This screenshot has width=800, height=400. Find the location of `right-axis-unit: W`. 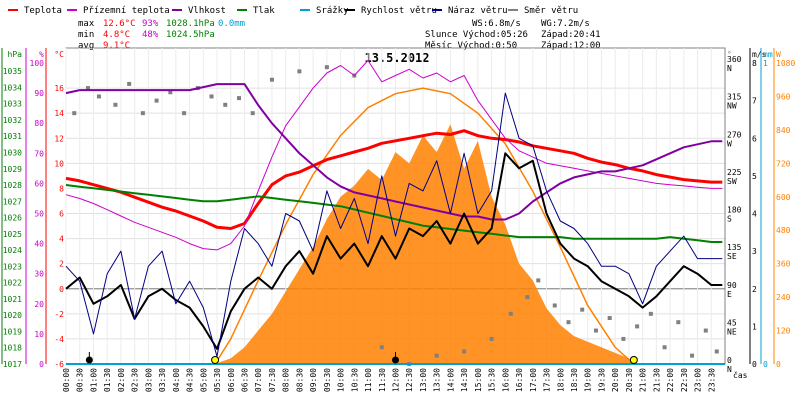

right-axis-unit: W is located at coordinates (778, 54).